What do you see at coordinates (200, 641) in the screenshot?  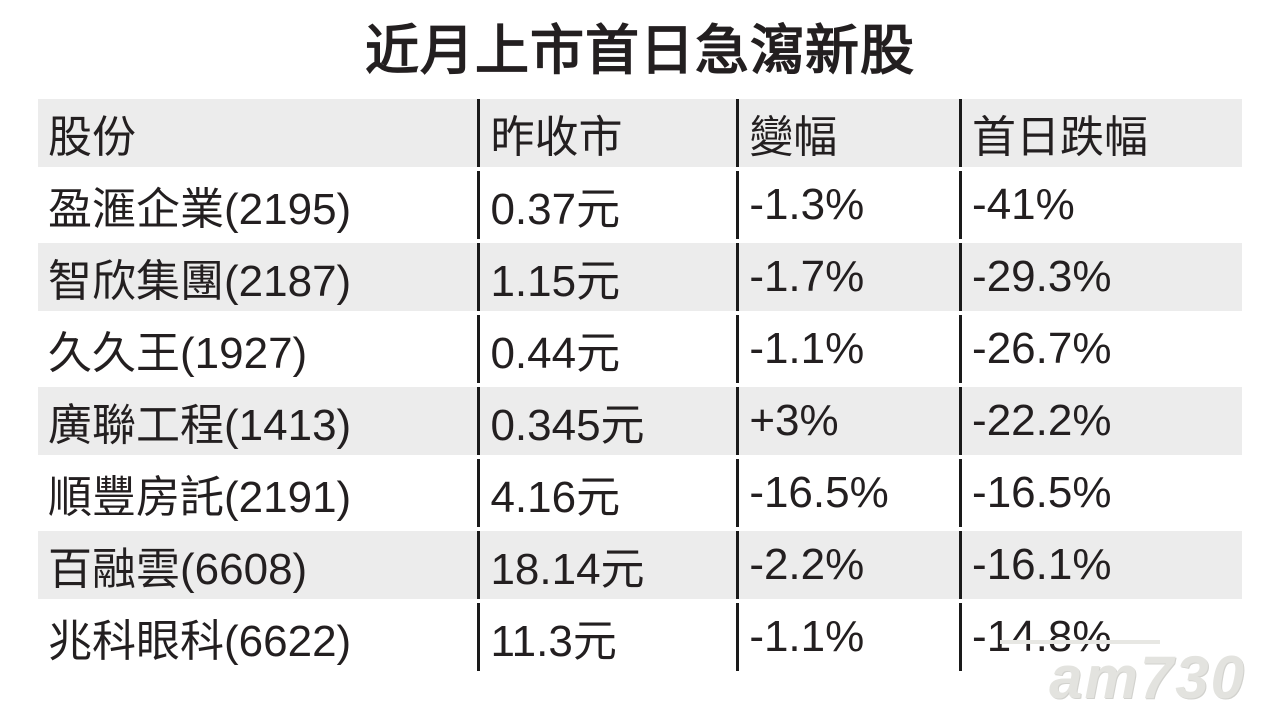 I see `cell-stock: 兆科眼科(6622)` at bounding box center [200, 641].